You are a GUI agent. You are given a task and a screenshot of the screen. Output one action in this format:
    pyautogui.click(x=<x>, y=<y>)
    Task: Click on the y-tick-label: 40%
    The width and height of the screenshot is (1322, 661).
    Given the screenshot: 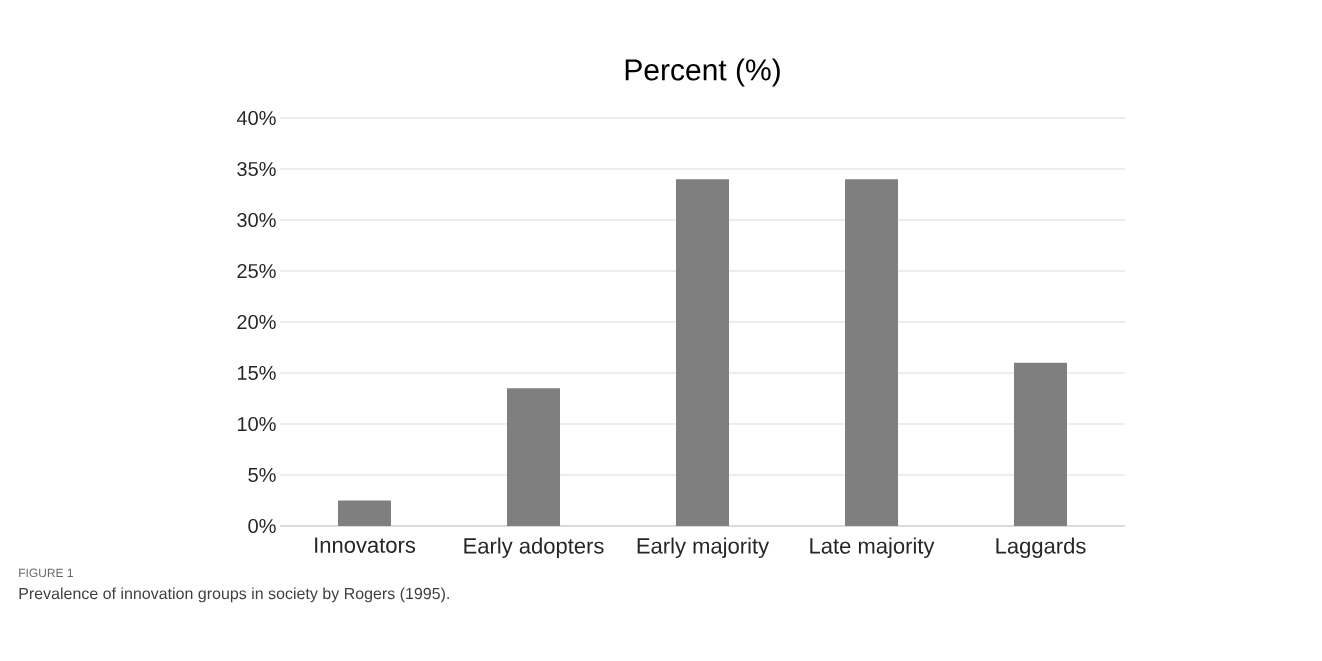 What is the action you would take?
    pyautogui.click(x=256, y=118)
    